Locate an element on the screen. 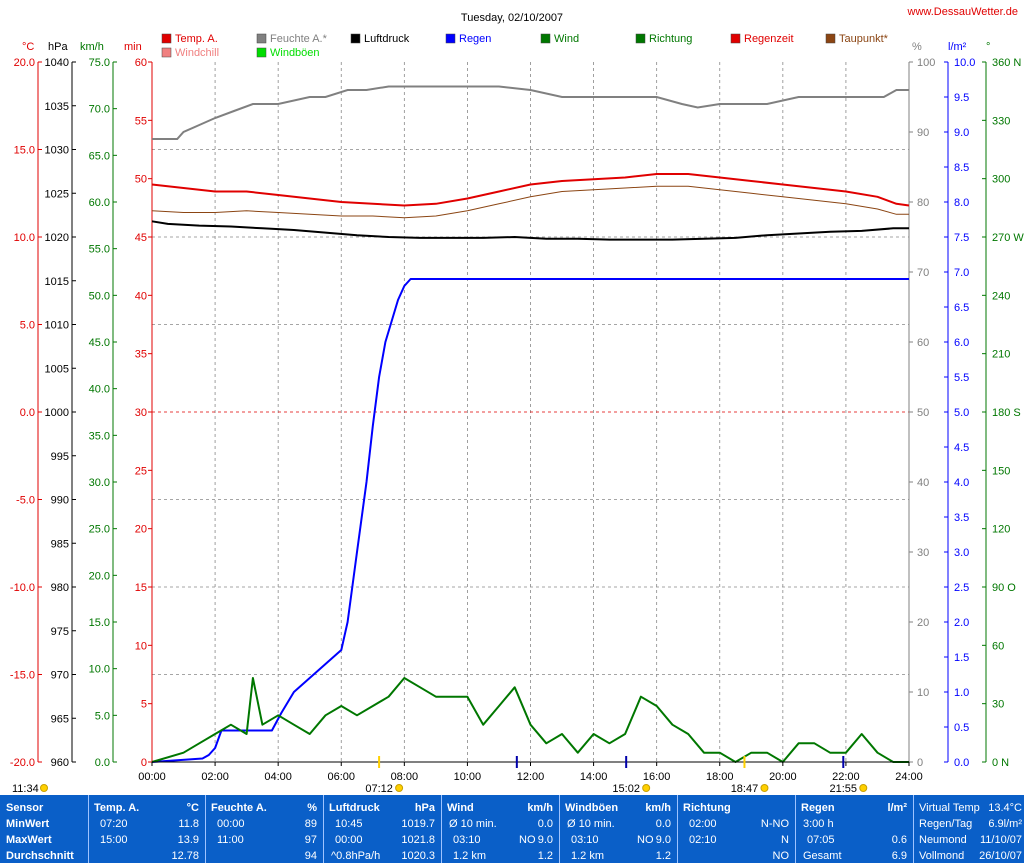 The width and height of the screenshot is (1024, 863). wind-r1-label: Ø 10 min. is located at coordinates (473, 824).